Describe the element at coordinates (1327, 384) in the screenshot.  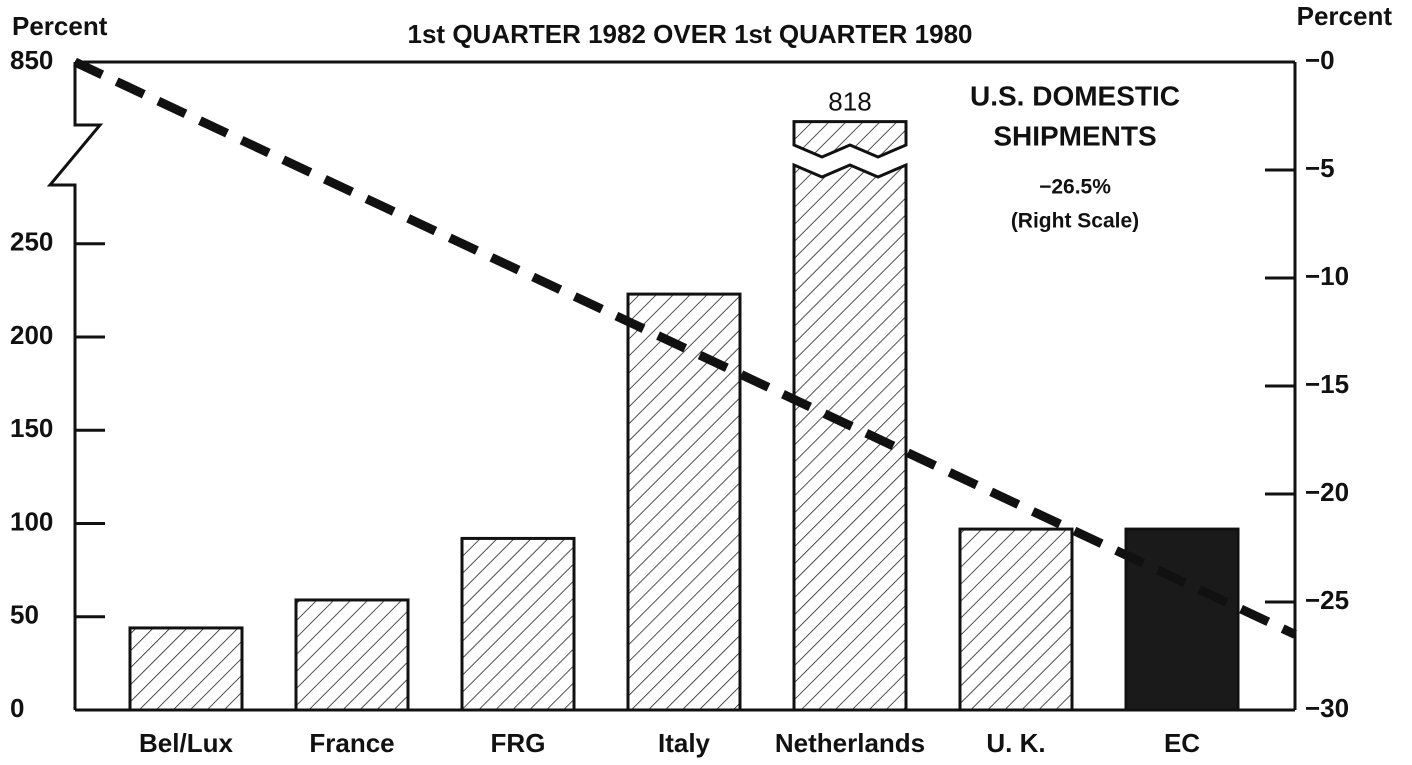
I see `y2-tick-label: −15` at that location.